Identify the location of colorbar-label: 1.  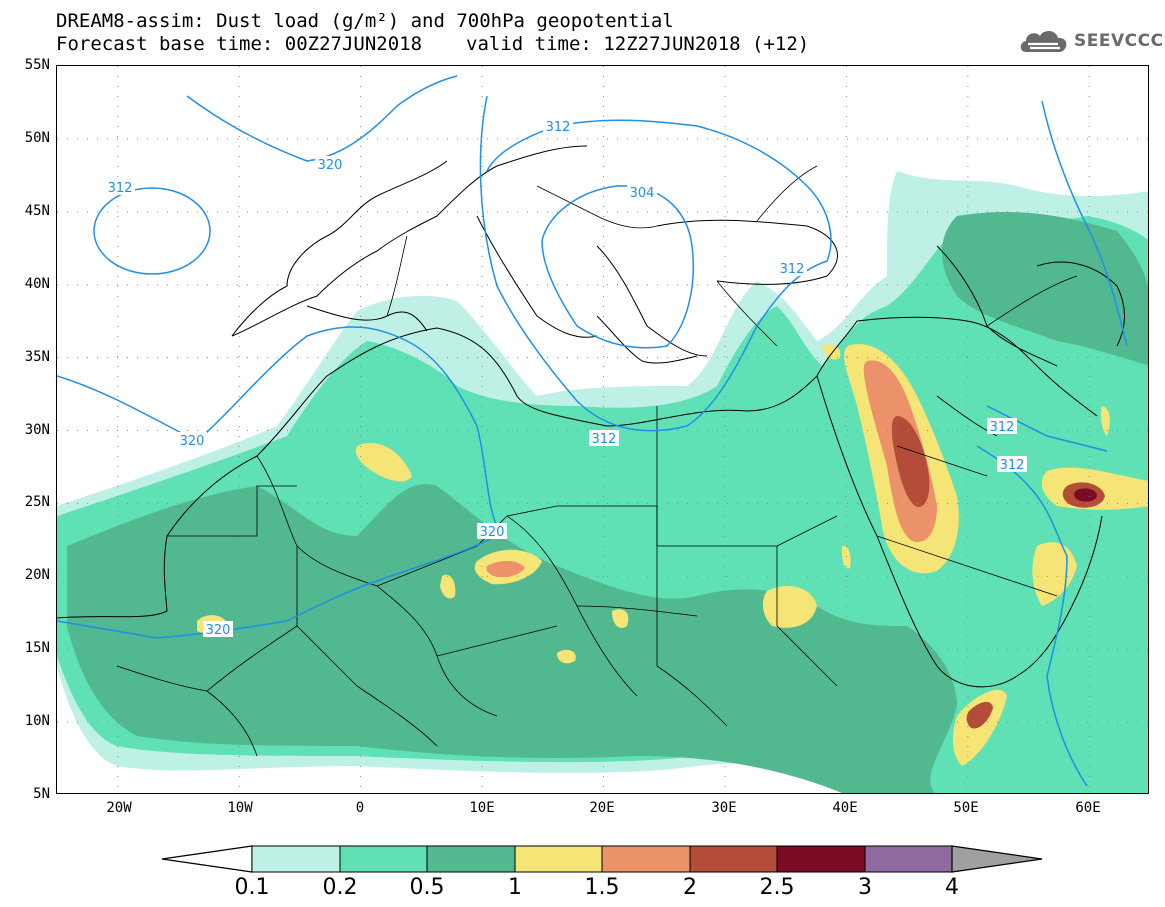
(515, 887).